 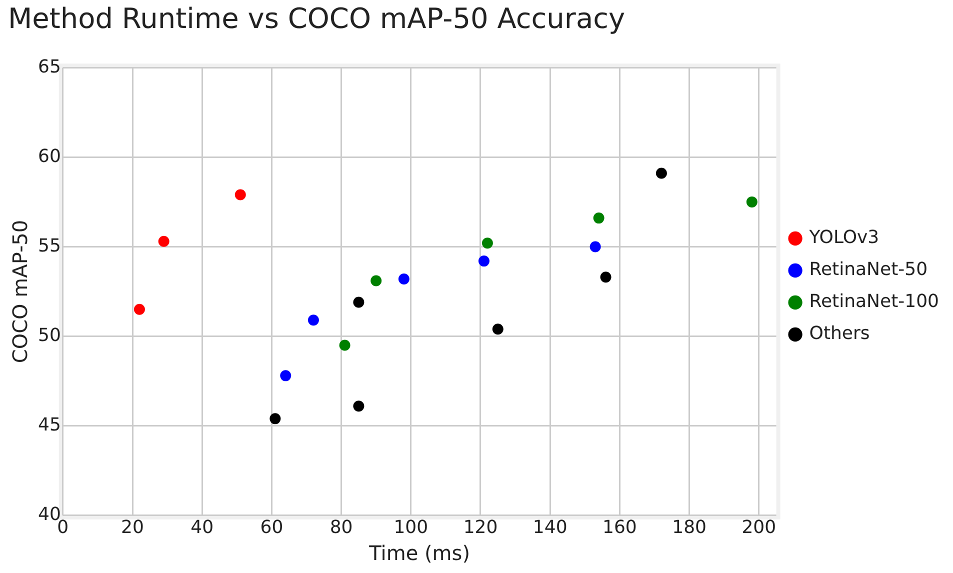 What do you see at coordinates (839, 333) in the screenshot?
I see `legend-label: Others` at bounding box center [839, 333].